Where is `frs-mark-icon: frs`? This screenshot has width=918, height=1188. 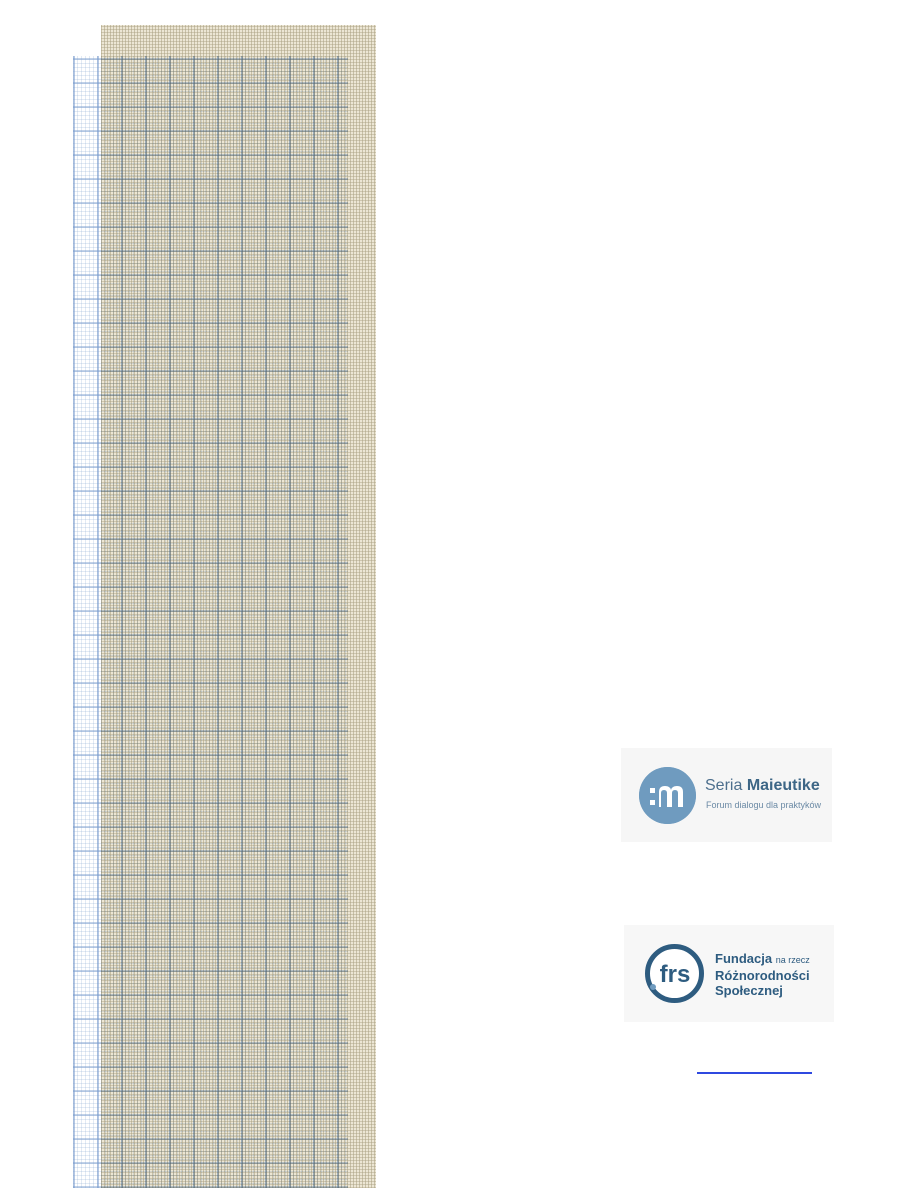 frs-mark-icon: frs is located at coordinates (674, 973).